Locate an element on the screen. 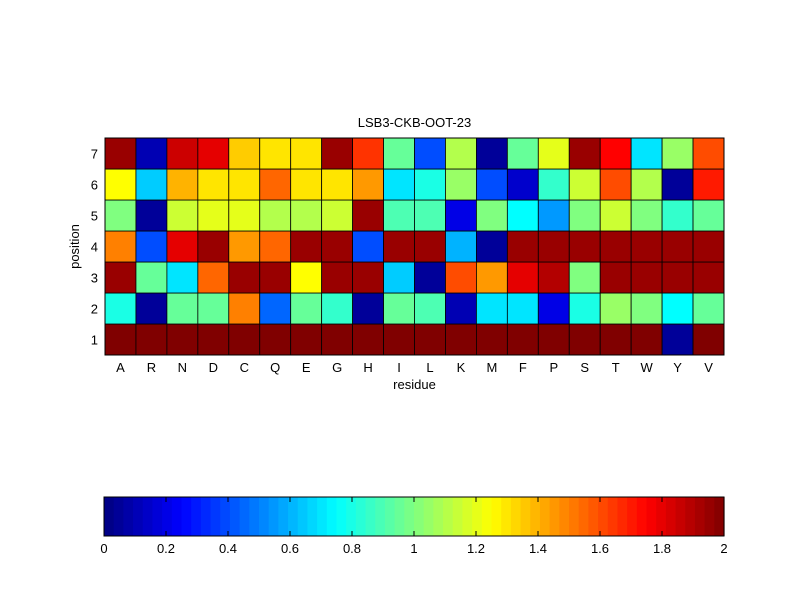 This screenshot has width=800, height=600. x-tick-label: N is located at coordinates (182, 367).